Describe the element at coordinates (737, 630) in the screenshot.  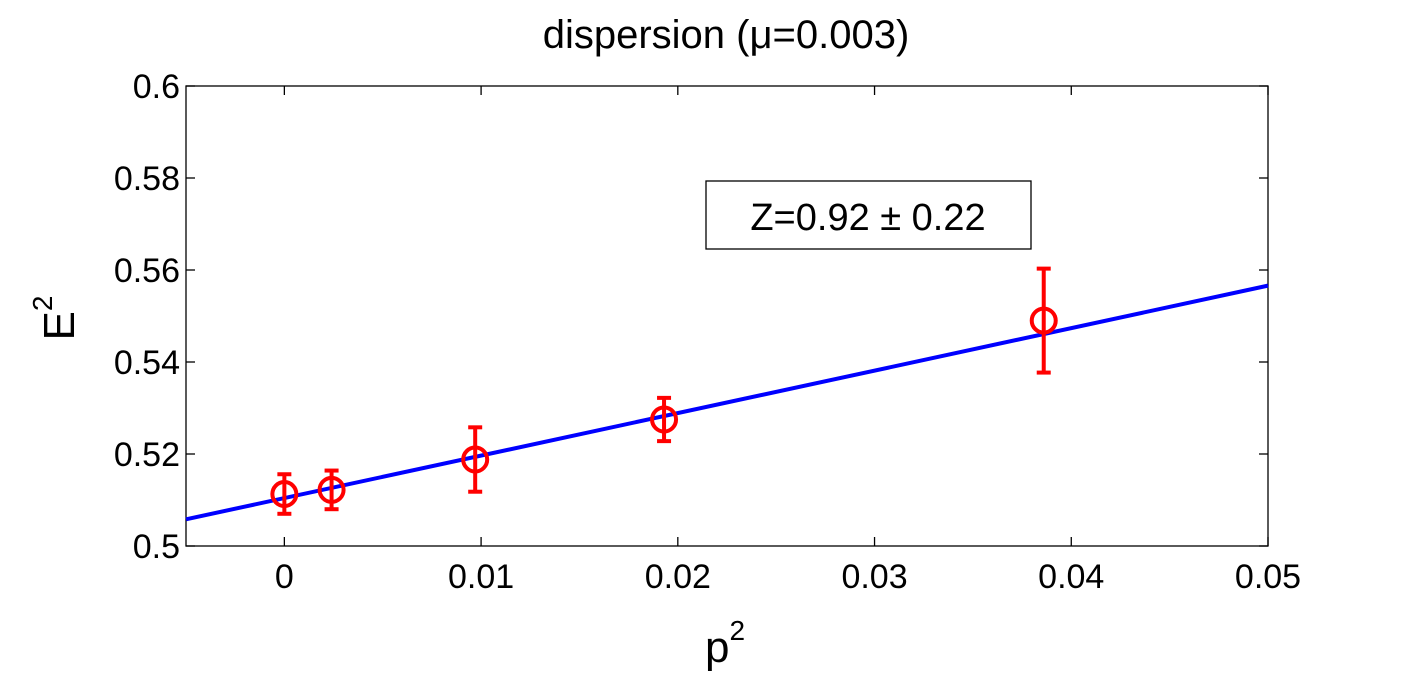
I see `x-axis-title-sup: 2` at that location.